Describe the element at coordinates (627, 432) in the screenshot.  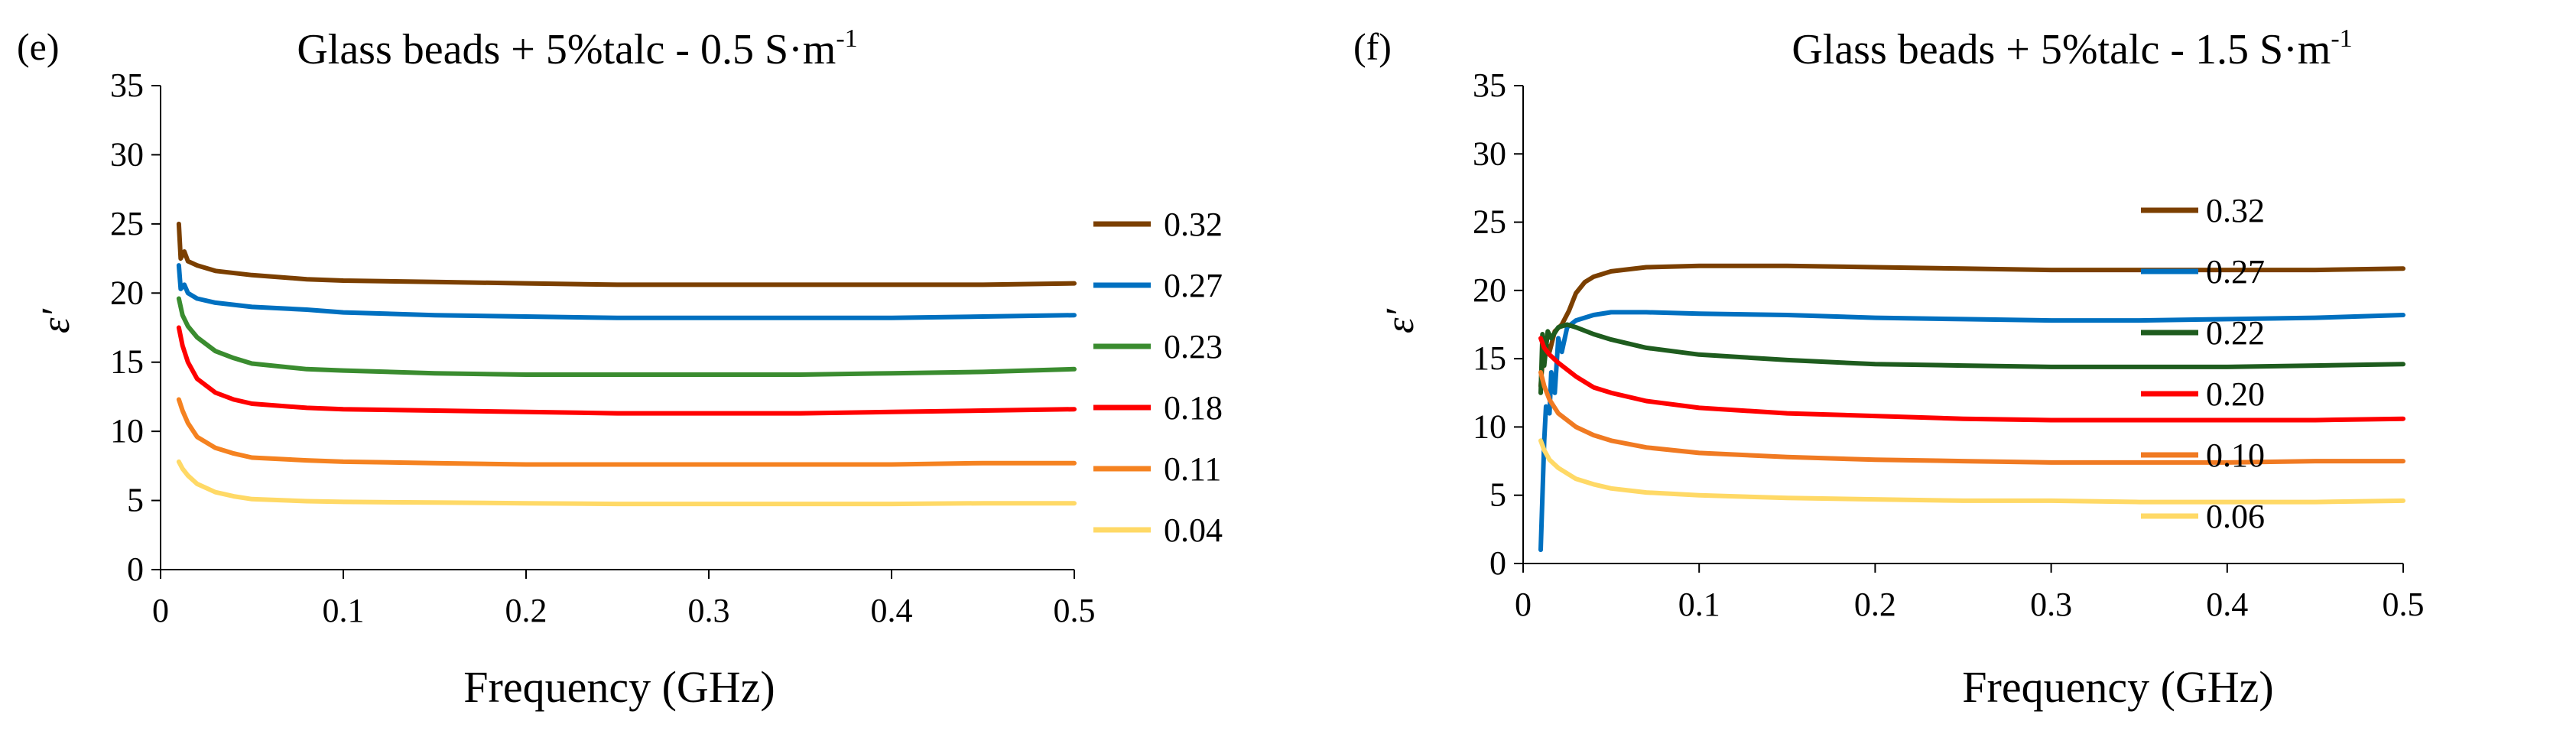
I see `series-line-0.11` at that location.